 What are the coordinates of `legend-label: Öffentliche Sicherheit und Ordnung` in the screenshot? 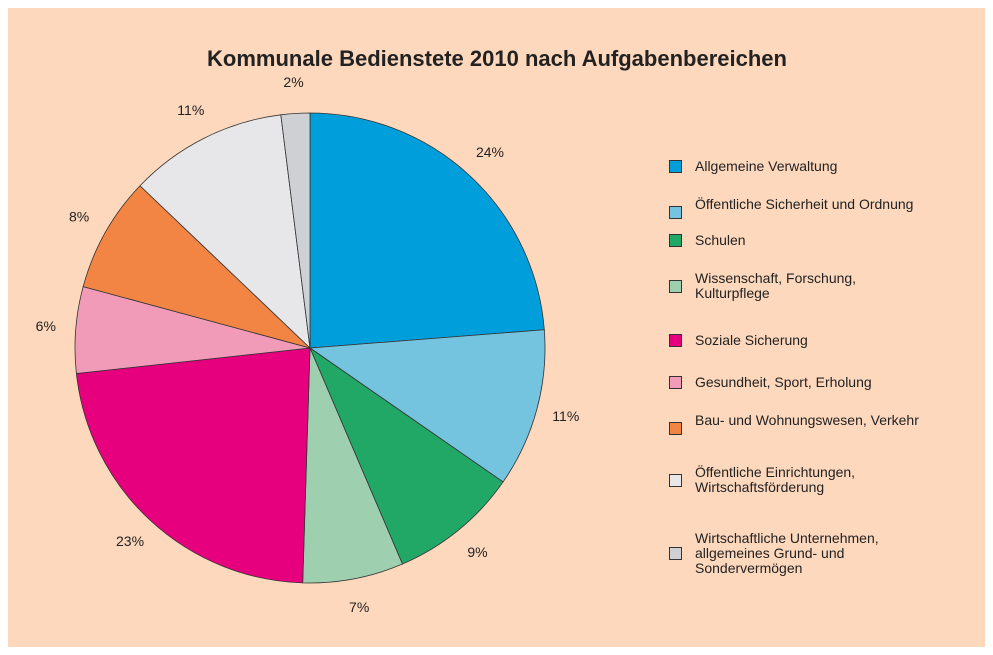 It's located at (804, 204).